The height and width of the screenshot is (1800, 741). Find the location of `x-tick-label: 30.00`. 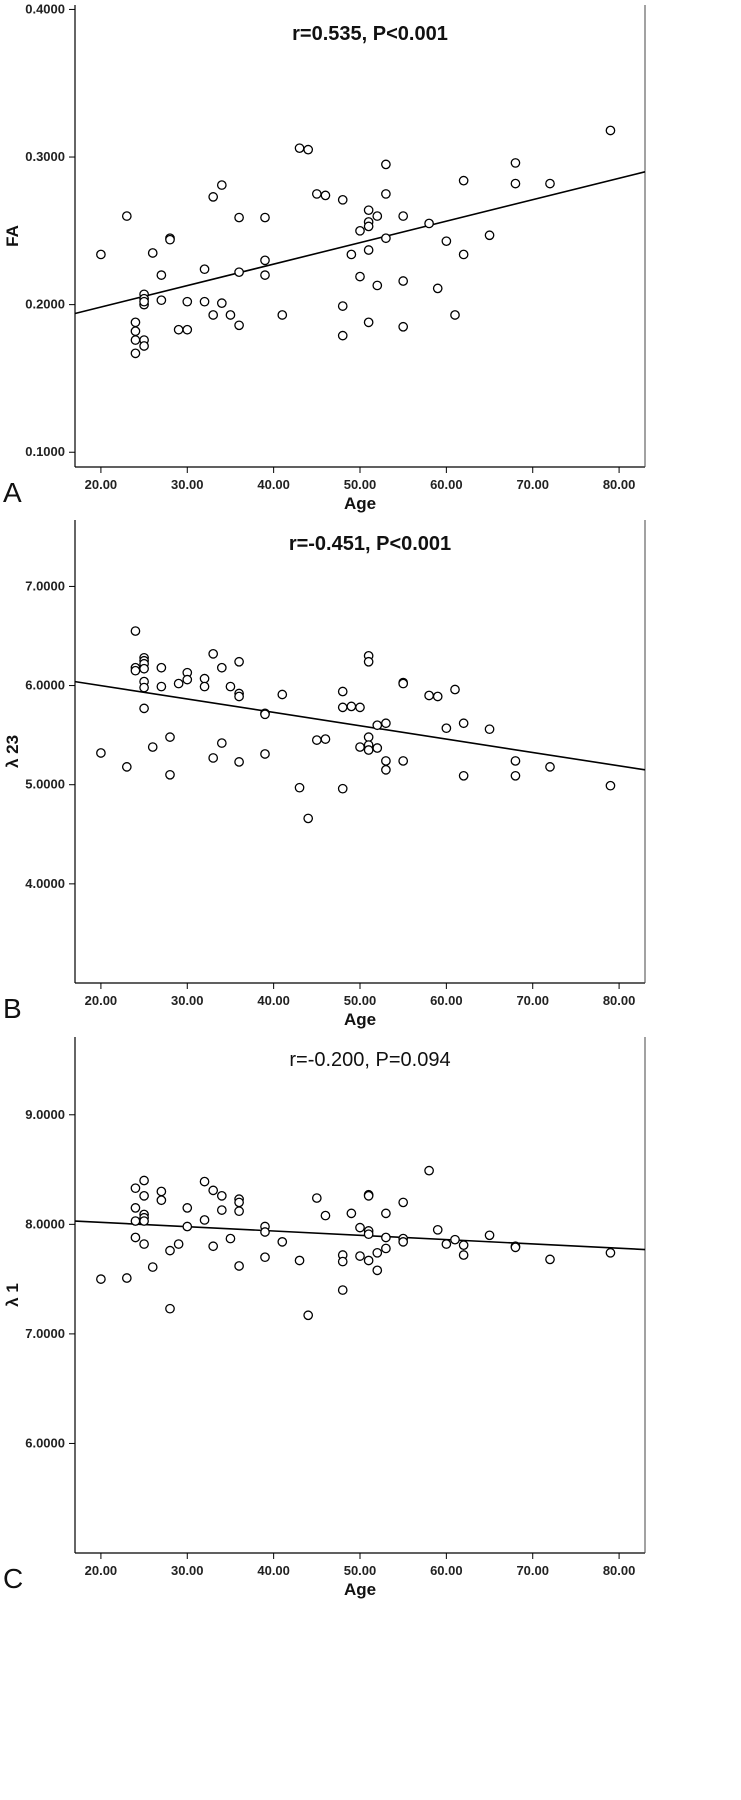

x-tick-label: 30.00 is located at coordinates (187, 1000).